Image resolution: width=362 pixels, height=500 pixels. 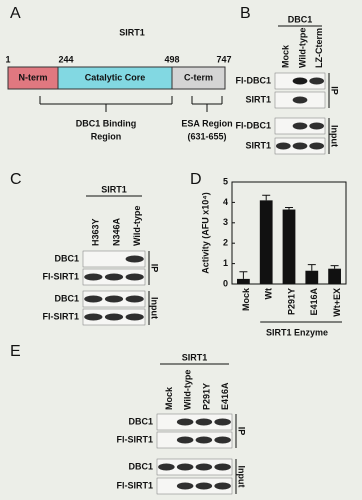 What do you see at coordinates (15, 351) in the screenshot?
I see `panel-label: E` at bounding box center [15, 351].